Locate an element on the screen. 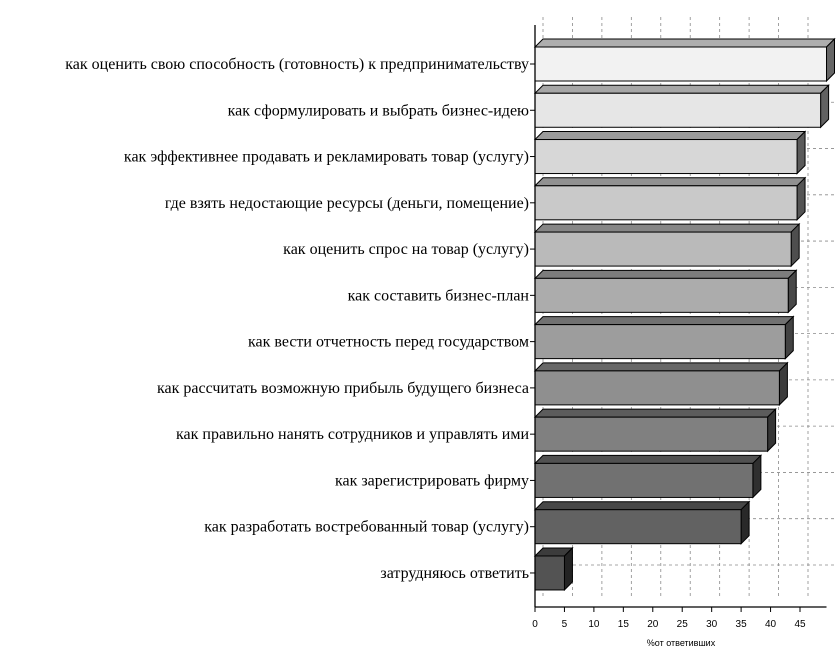 This screenshot has width=836, height=658. category-label: как составить бизнес-план is located at coordinates (439, 295).